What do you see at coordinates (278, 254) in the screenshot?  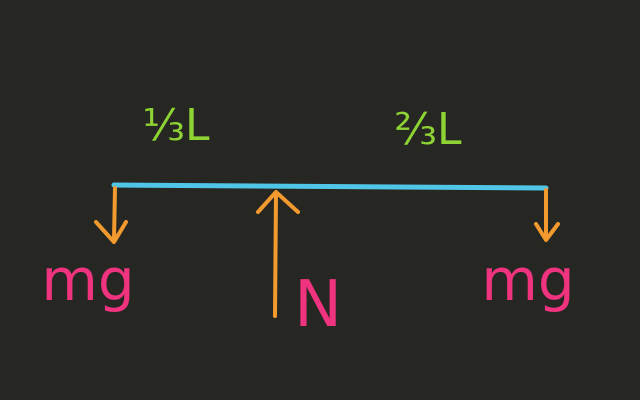 I see `normal-force-arrow` at bounding box center [278, 254].